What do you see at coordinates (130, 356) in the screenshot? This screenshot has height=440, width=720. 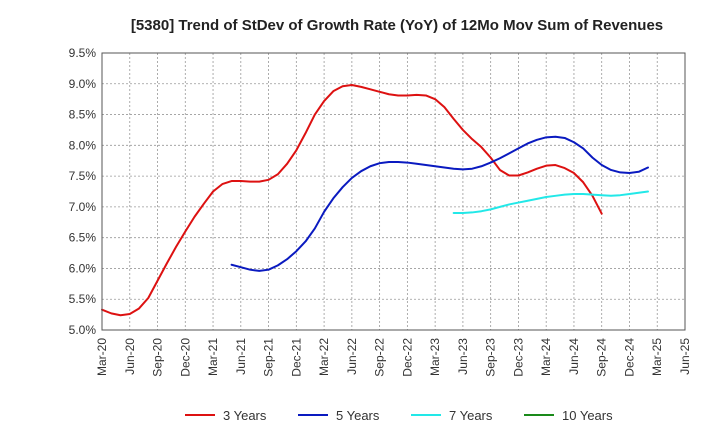 I see `x-tick-label: Jun-20` at bounding box center [130, 356].